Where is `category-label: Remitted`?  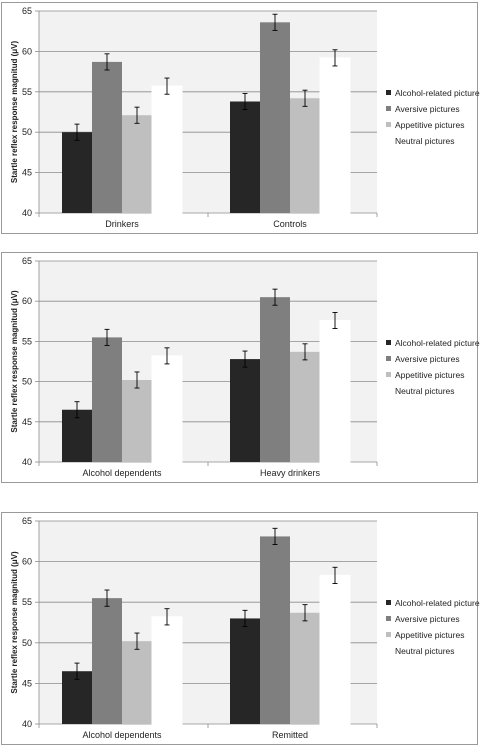
category-label: Remitted is located at coordinates (290, 735).